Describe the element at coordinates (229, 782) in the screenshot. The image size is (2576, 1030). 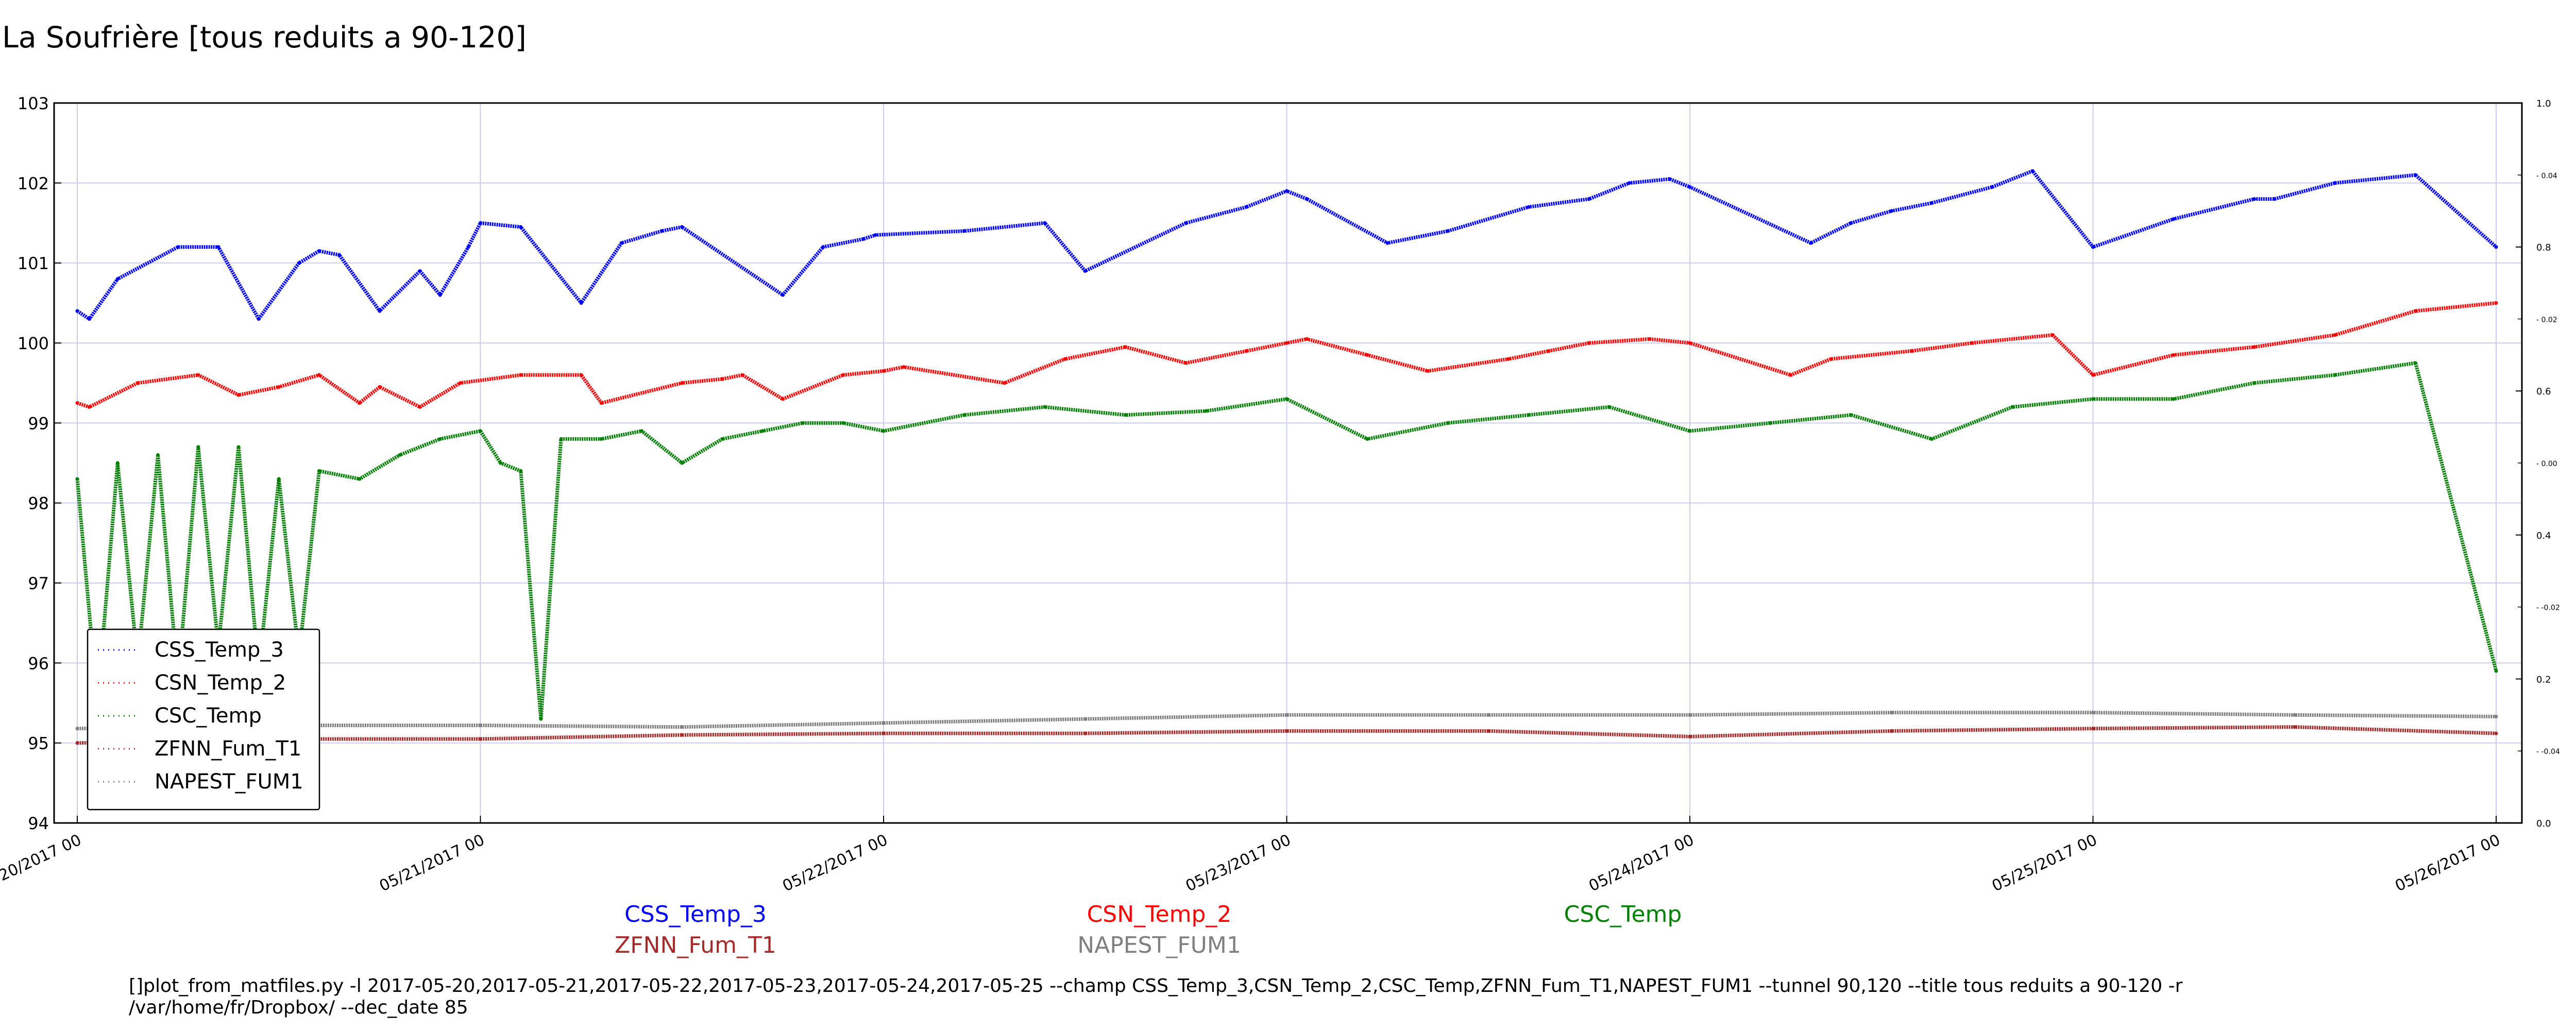
I see `legend-label: NAPEST_FUM1` at that location.